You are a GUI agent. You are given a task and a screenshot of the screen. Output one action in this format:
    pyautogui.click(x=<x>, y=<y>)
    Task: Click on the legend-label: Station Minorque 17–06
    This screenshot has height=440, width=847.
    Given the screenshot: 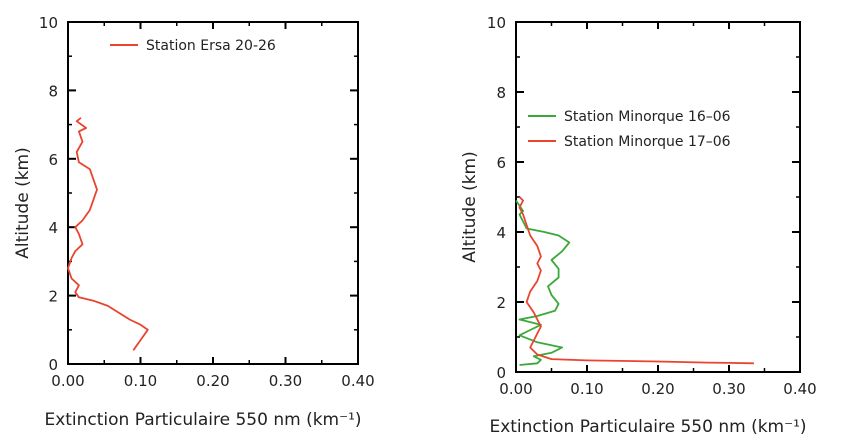 What is the action you would take?
    pyautogui.click(x=647, y=142)
    